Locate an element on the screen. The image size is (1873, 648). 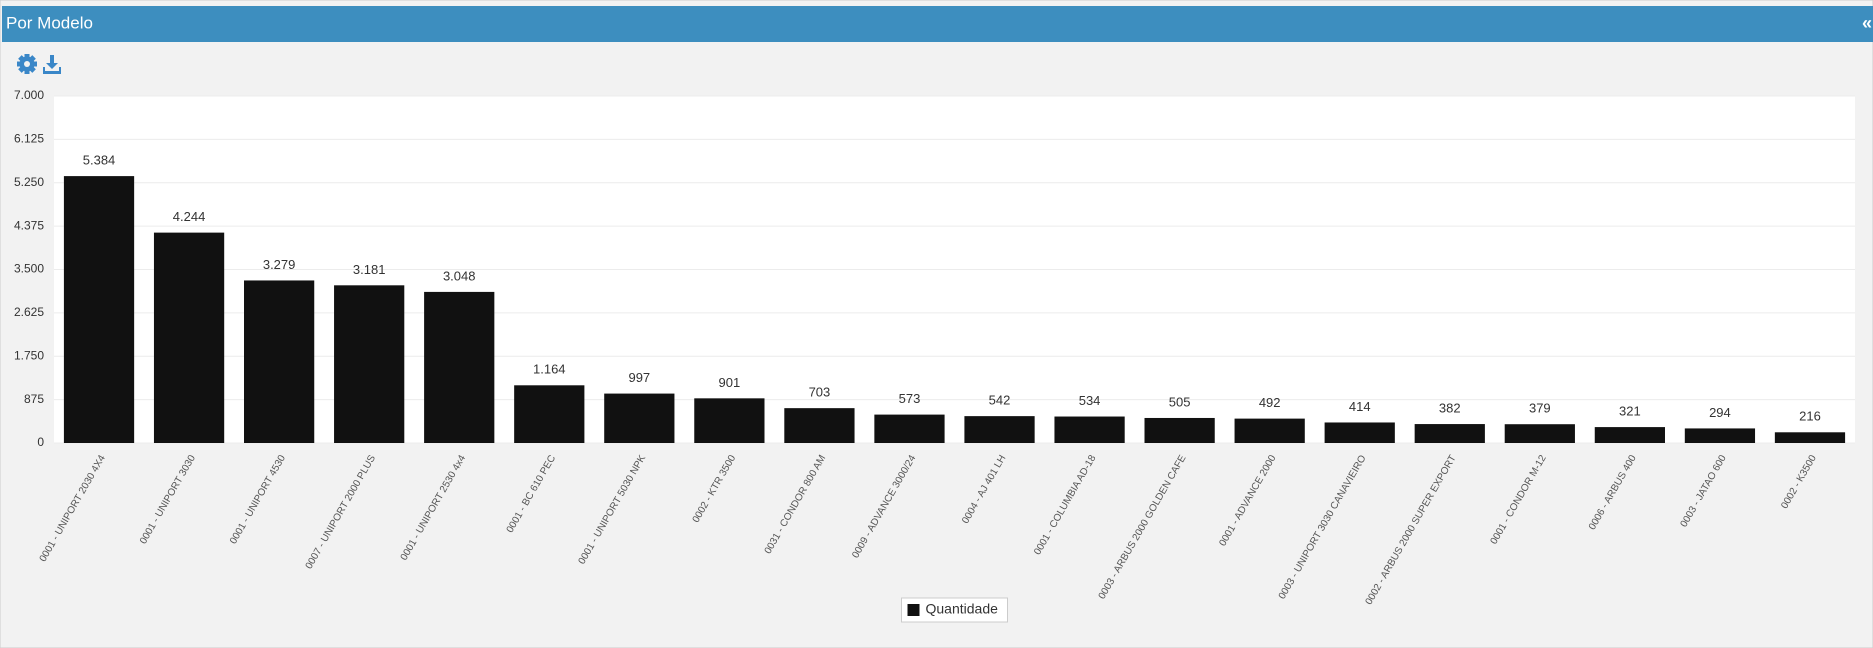
y-tick-label: 3.500 is located at coordinates (29, 269).